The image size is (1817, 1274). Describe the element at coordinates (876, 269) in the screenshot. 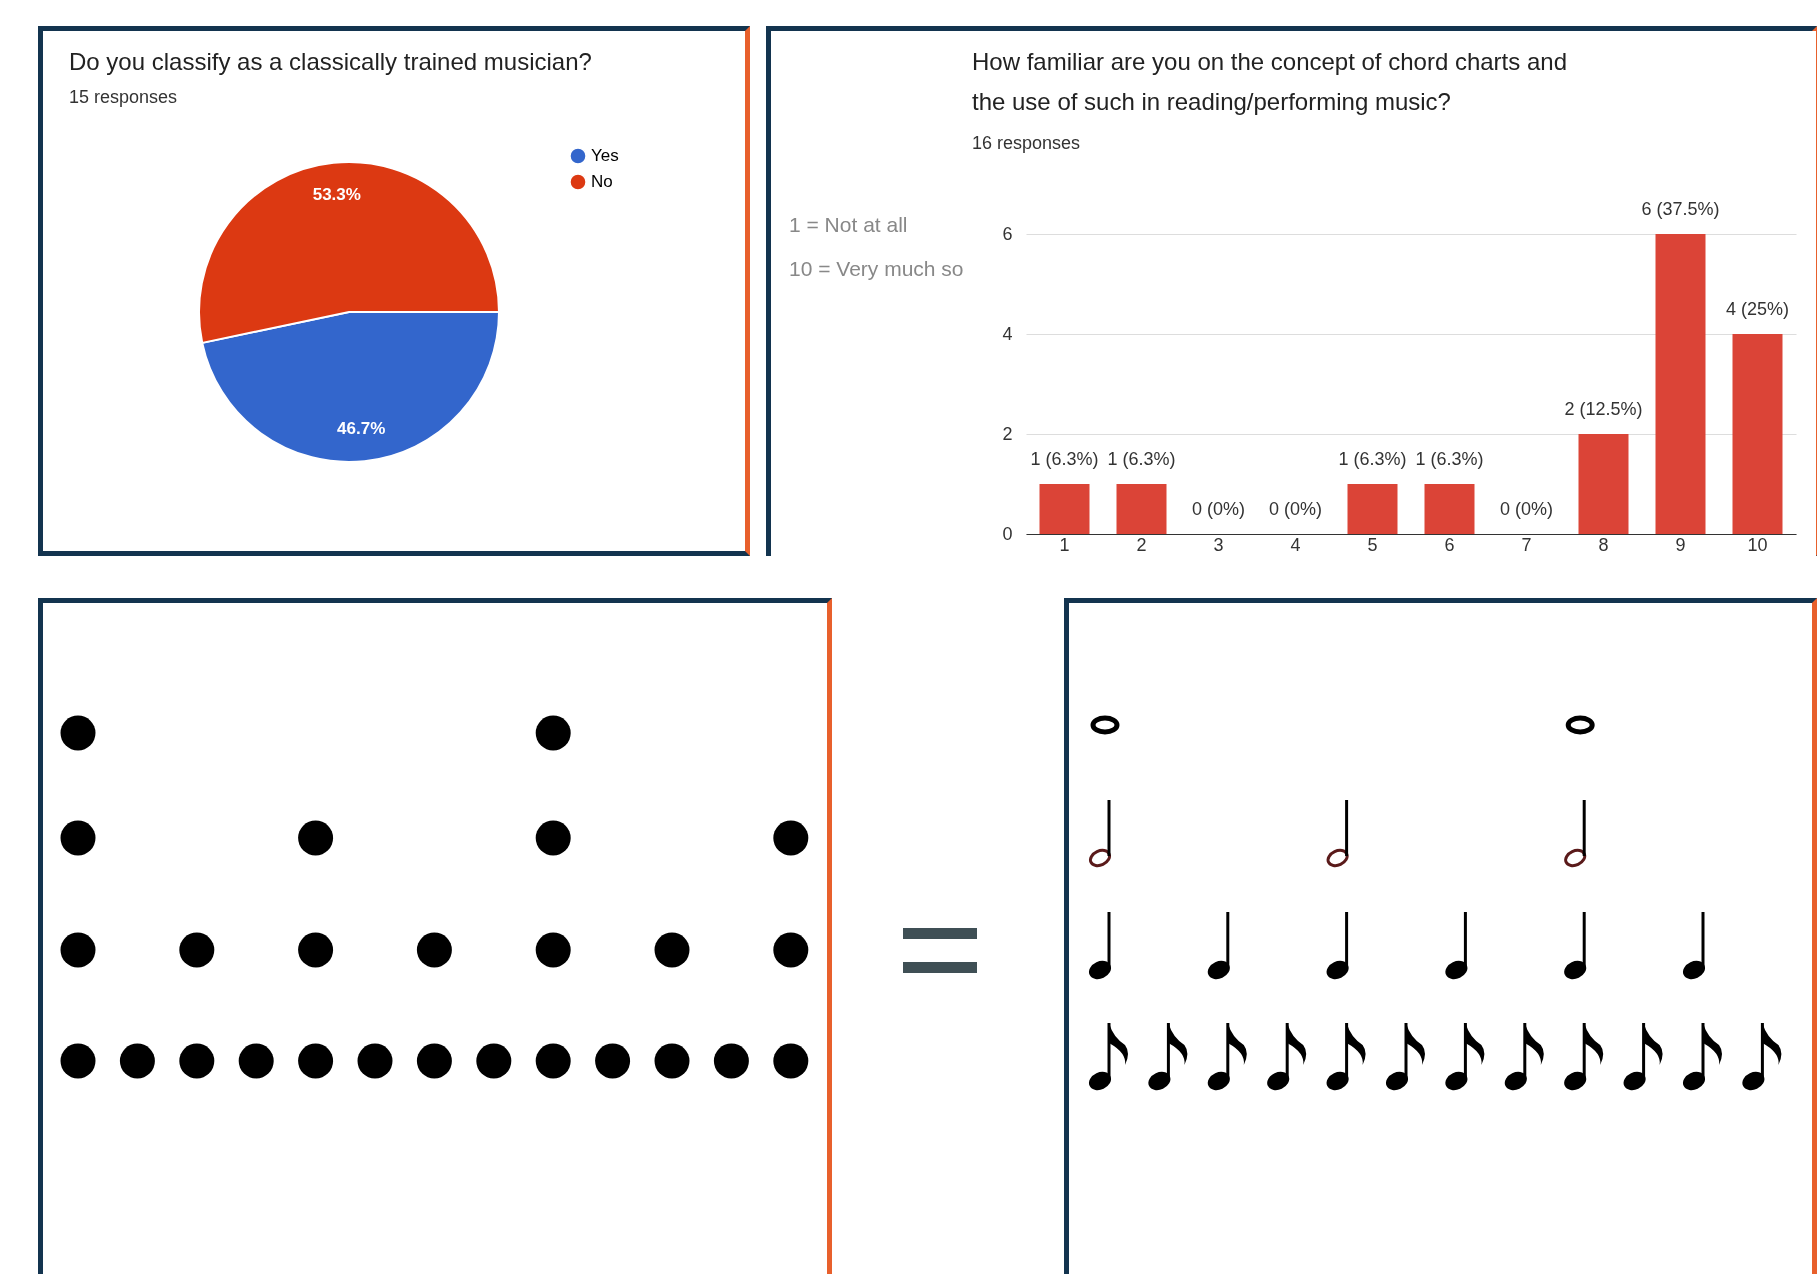

I see `text: 10 = Very much so` at that location.